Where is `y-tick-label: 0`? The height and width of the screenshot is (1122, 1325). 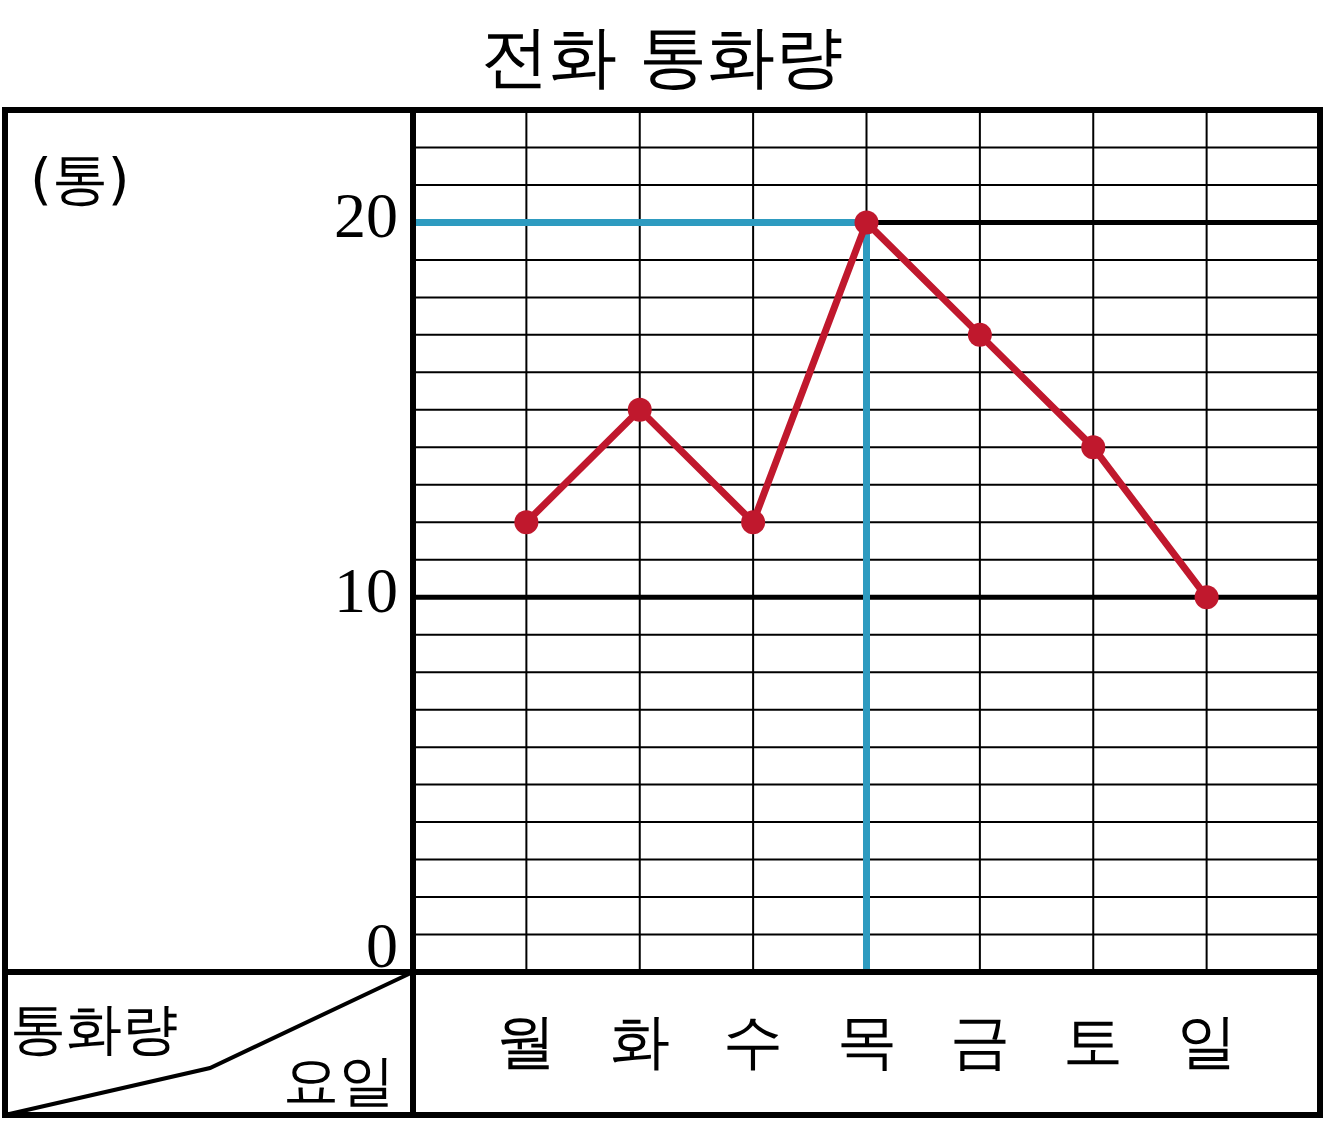 y-tick-label: 0 is located at coordinates (382, 945).